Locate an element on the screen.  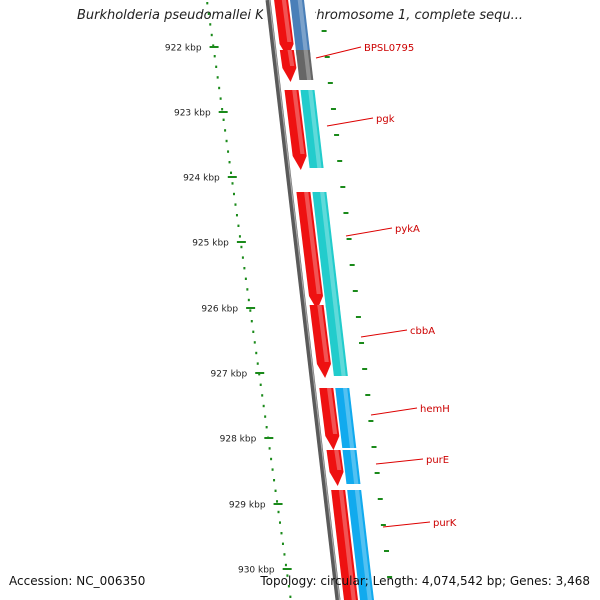
gene-label: BPSL0795 is located at coordinates (389, 48).